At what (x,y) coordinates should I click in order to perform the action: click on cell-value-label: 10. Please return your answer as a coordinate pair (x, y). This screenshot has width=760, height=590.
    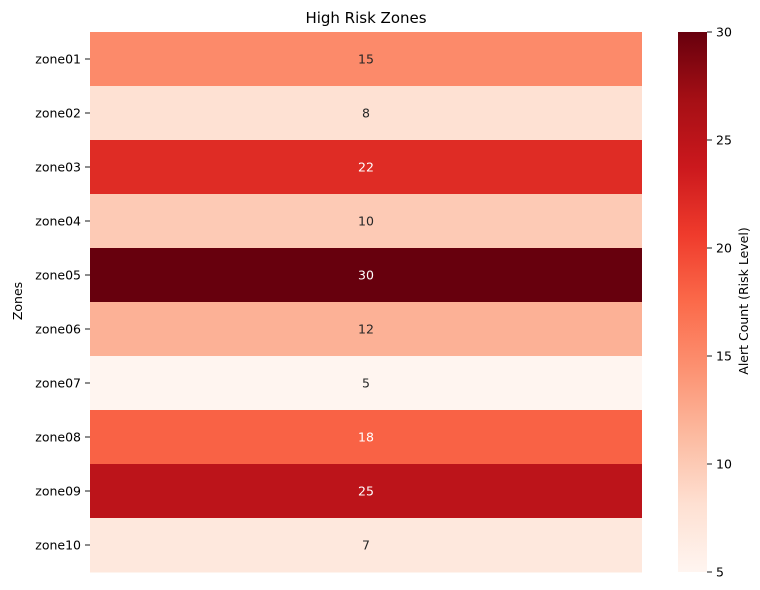
    Looking at the image, I should click on (366, 221).